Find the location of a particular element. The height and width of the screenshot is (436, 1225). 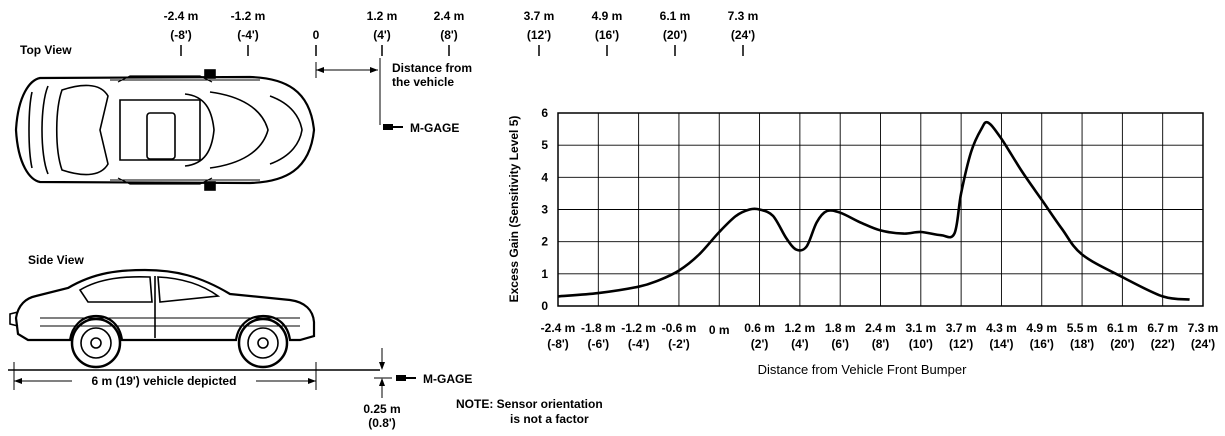

svg-text: (12') is located at coordinates (539, 35).